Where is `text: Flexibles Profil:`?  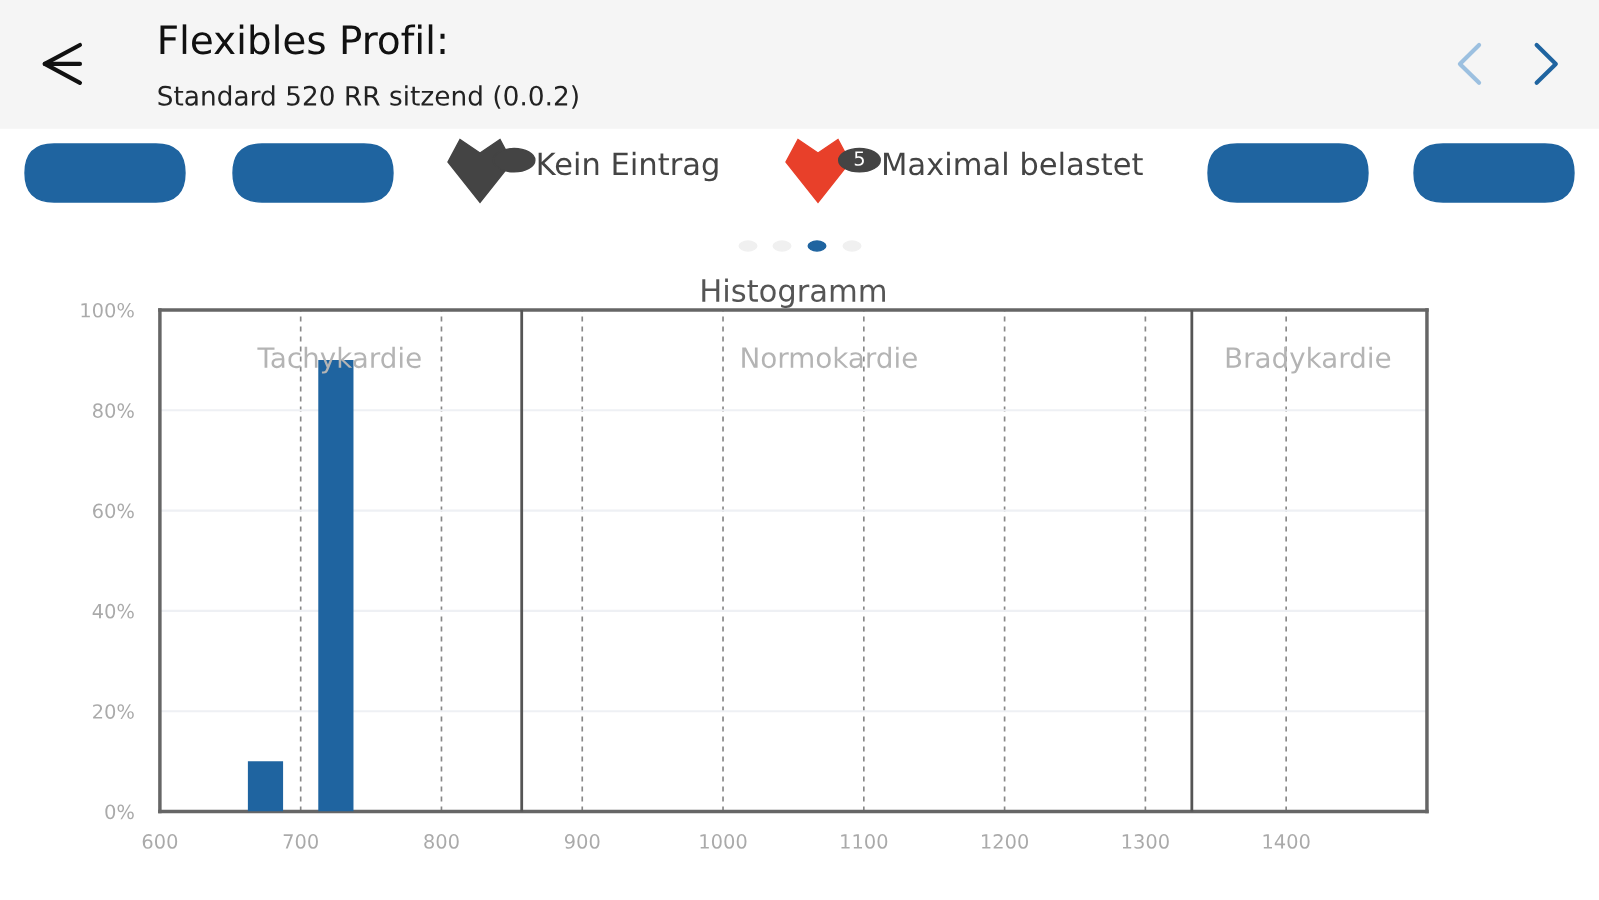 text: Flexibles Profil: is located at coordinates (302, 39).